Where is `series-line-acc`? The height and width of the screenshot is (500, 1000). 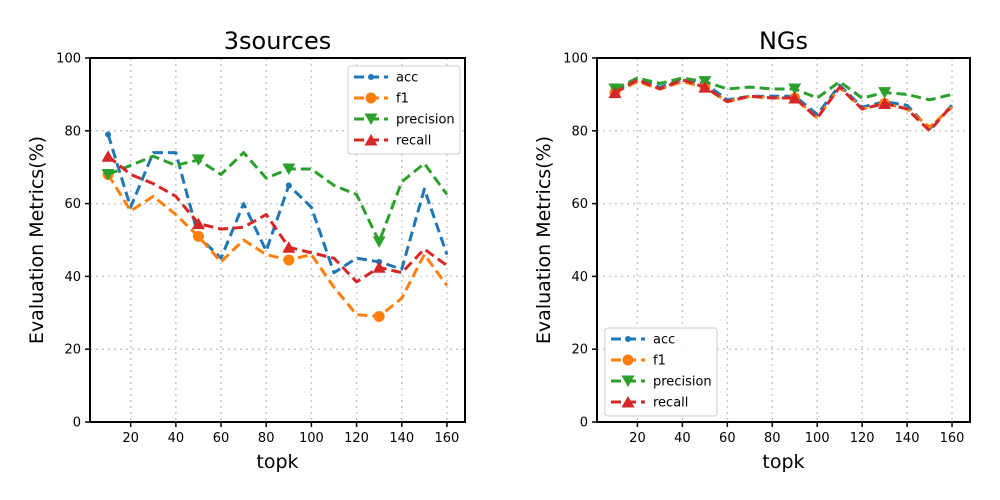 series-line-acc is located at coordinates (277, 204).